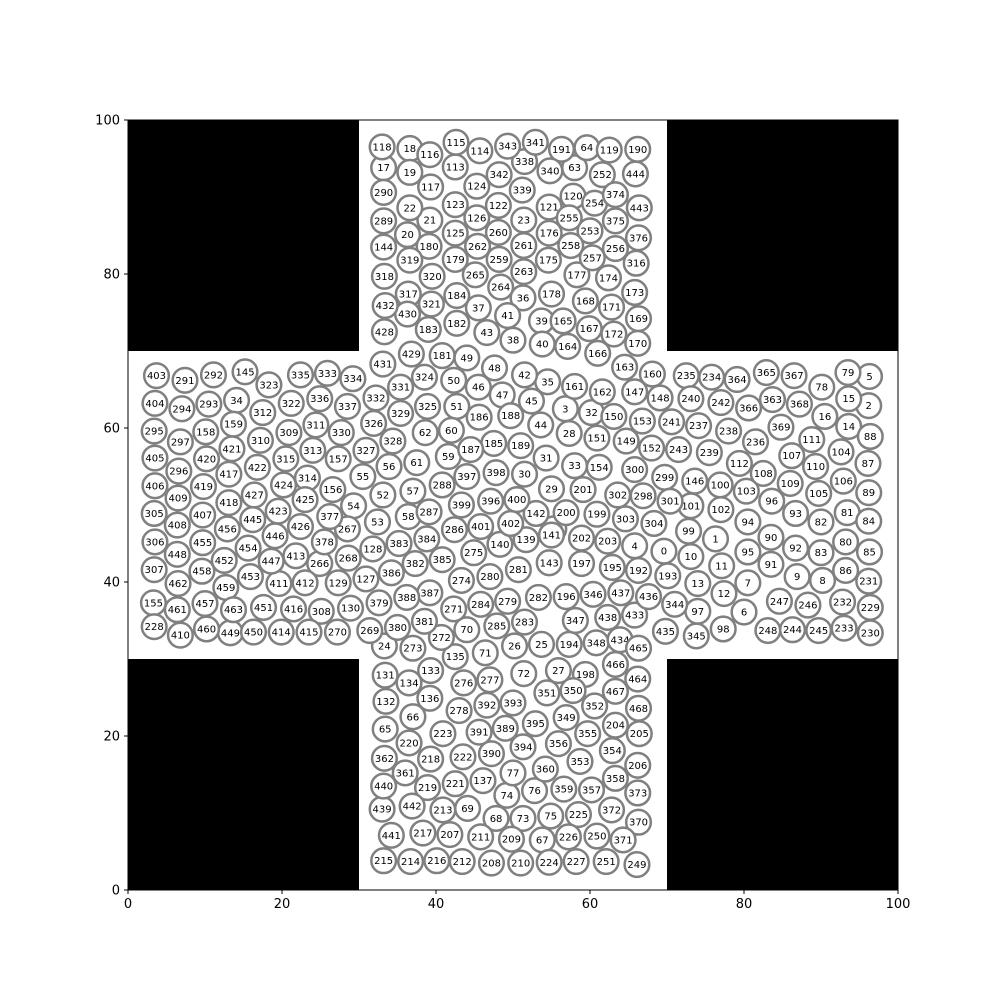  What do you see at coordinates (206, 629) in the screenshot?
I see `circle-label: 460` at bounding box center [206, 629].